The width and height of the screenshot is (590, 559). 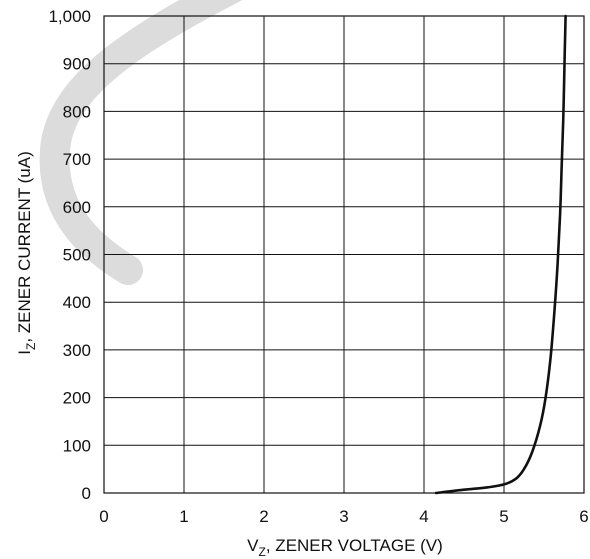 What do you see at coordinates (69, 16) in the screenshot?
I see `y-tick-label: 1,000` at bounding box center [69, 16].